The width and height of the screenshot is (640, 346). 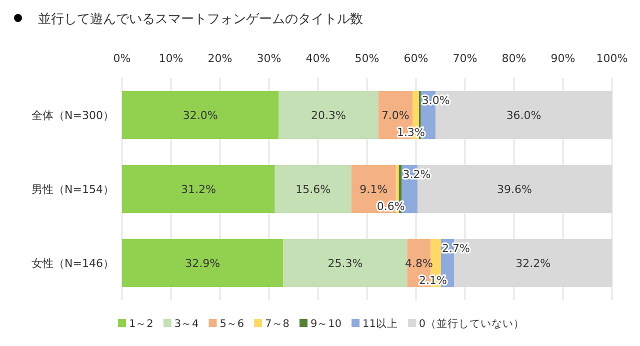 I want to click on data-label: 20.3%, so click(x=328, y=115).